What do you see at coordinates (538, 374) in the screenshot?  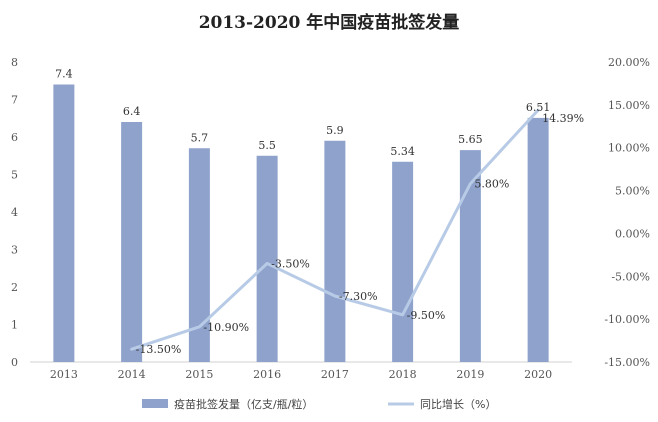 I see `x-tick-label: 2020` at bounding box center [538, 374].